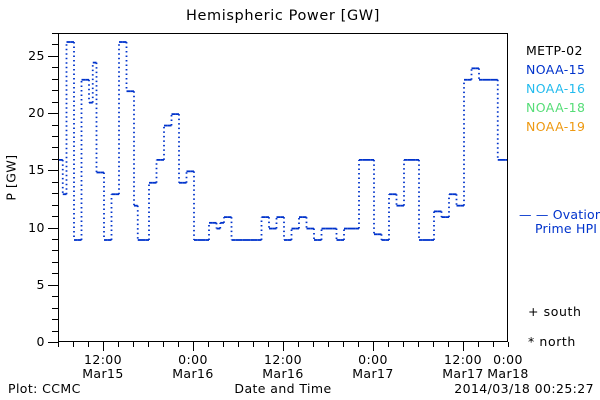 The width and height of the screenshot is (600, 400). What do you see at coordinates (566, 228) in the screenshot?
I see `legend-ovation-line2: Prime HPI` at bounding box center [566, 228].